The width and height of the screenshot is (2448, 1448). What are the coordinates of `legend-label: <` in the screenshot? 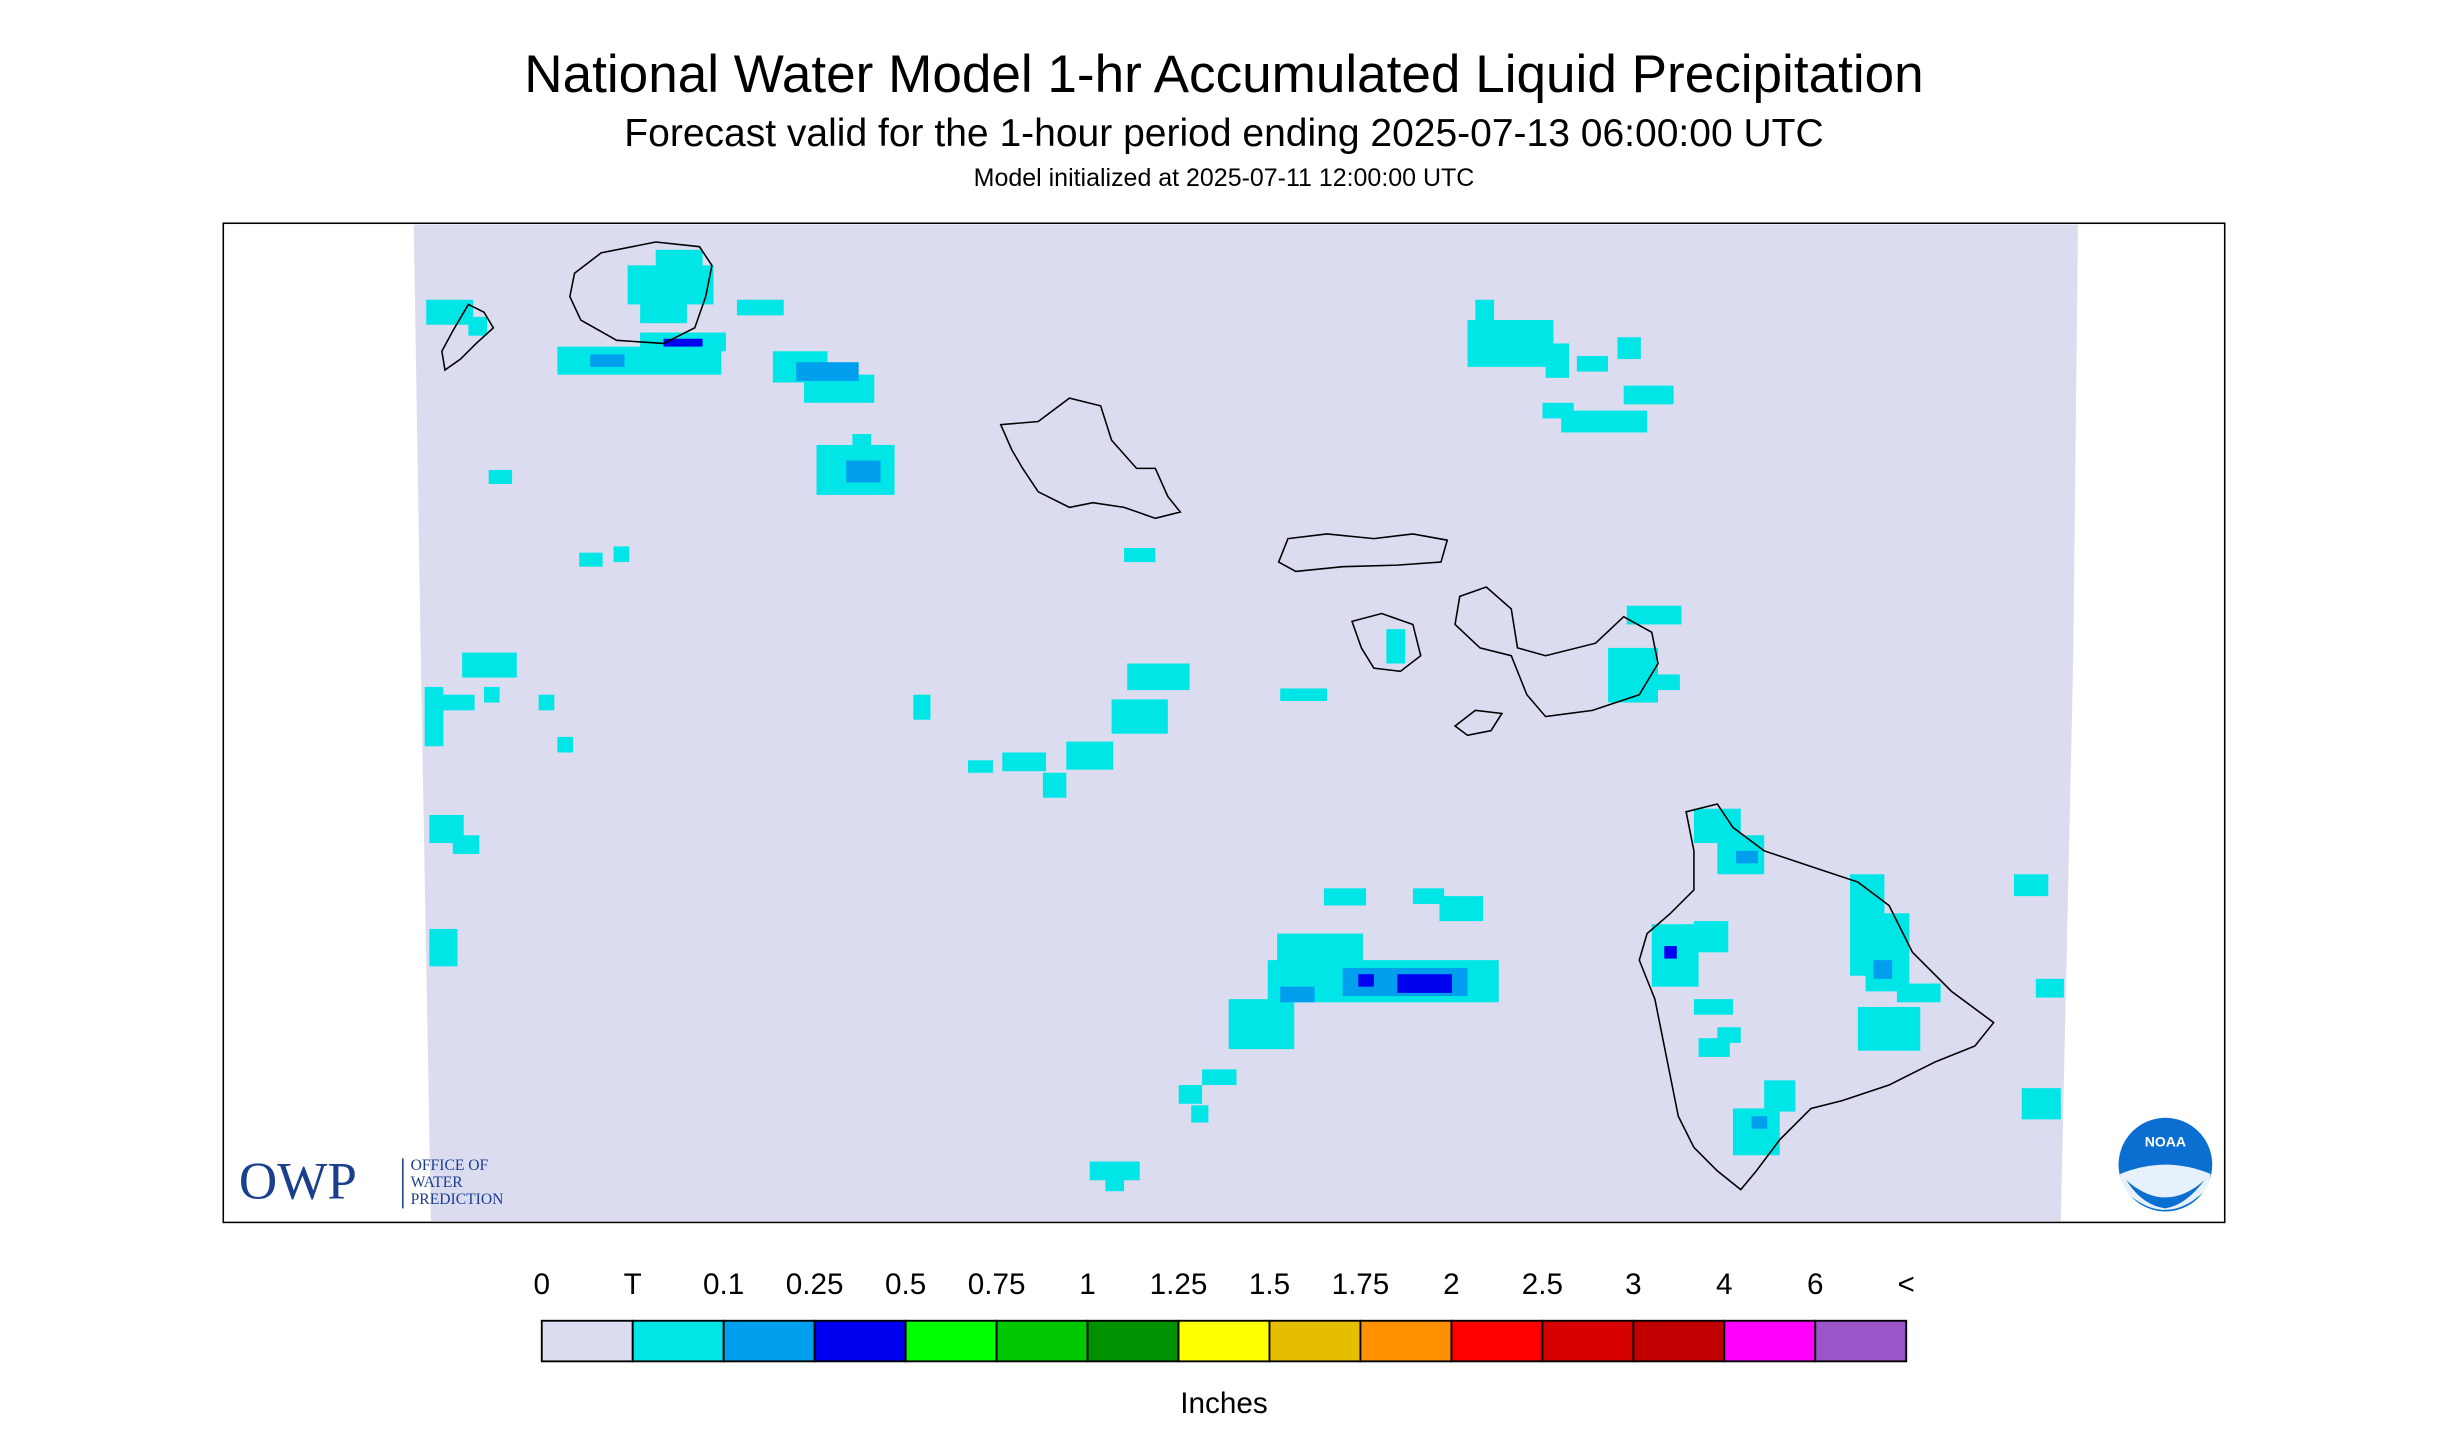 It's located at (1906, 1284).